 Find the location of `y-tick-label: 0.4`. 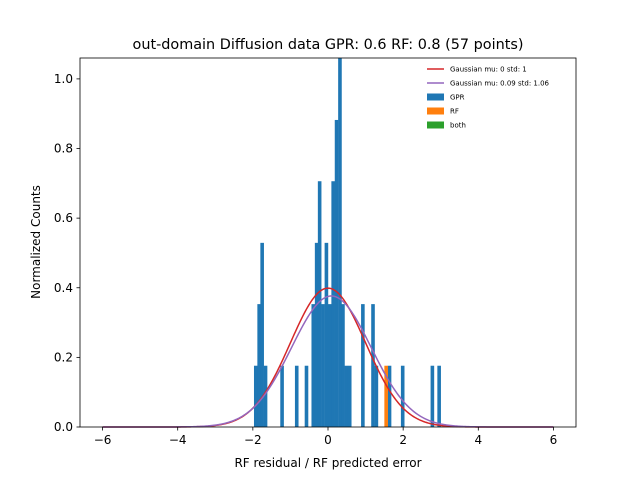

y-tick-label: 0.4 is located at coordinates (63, 288).